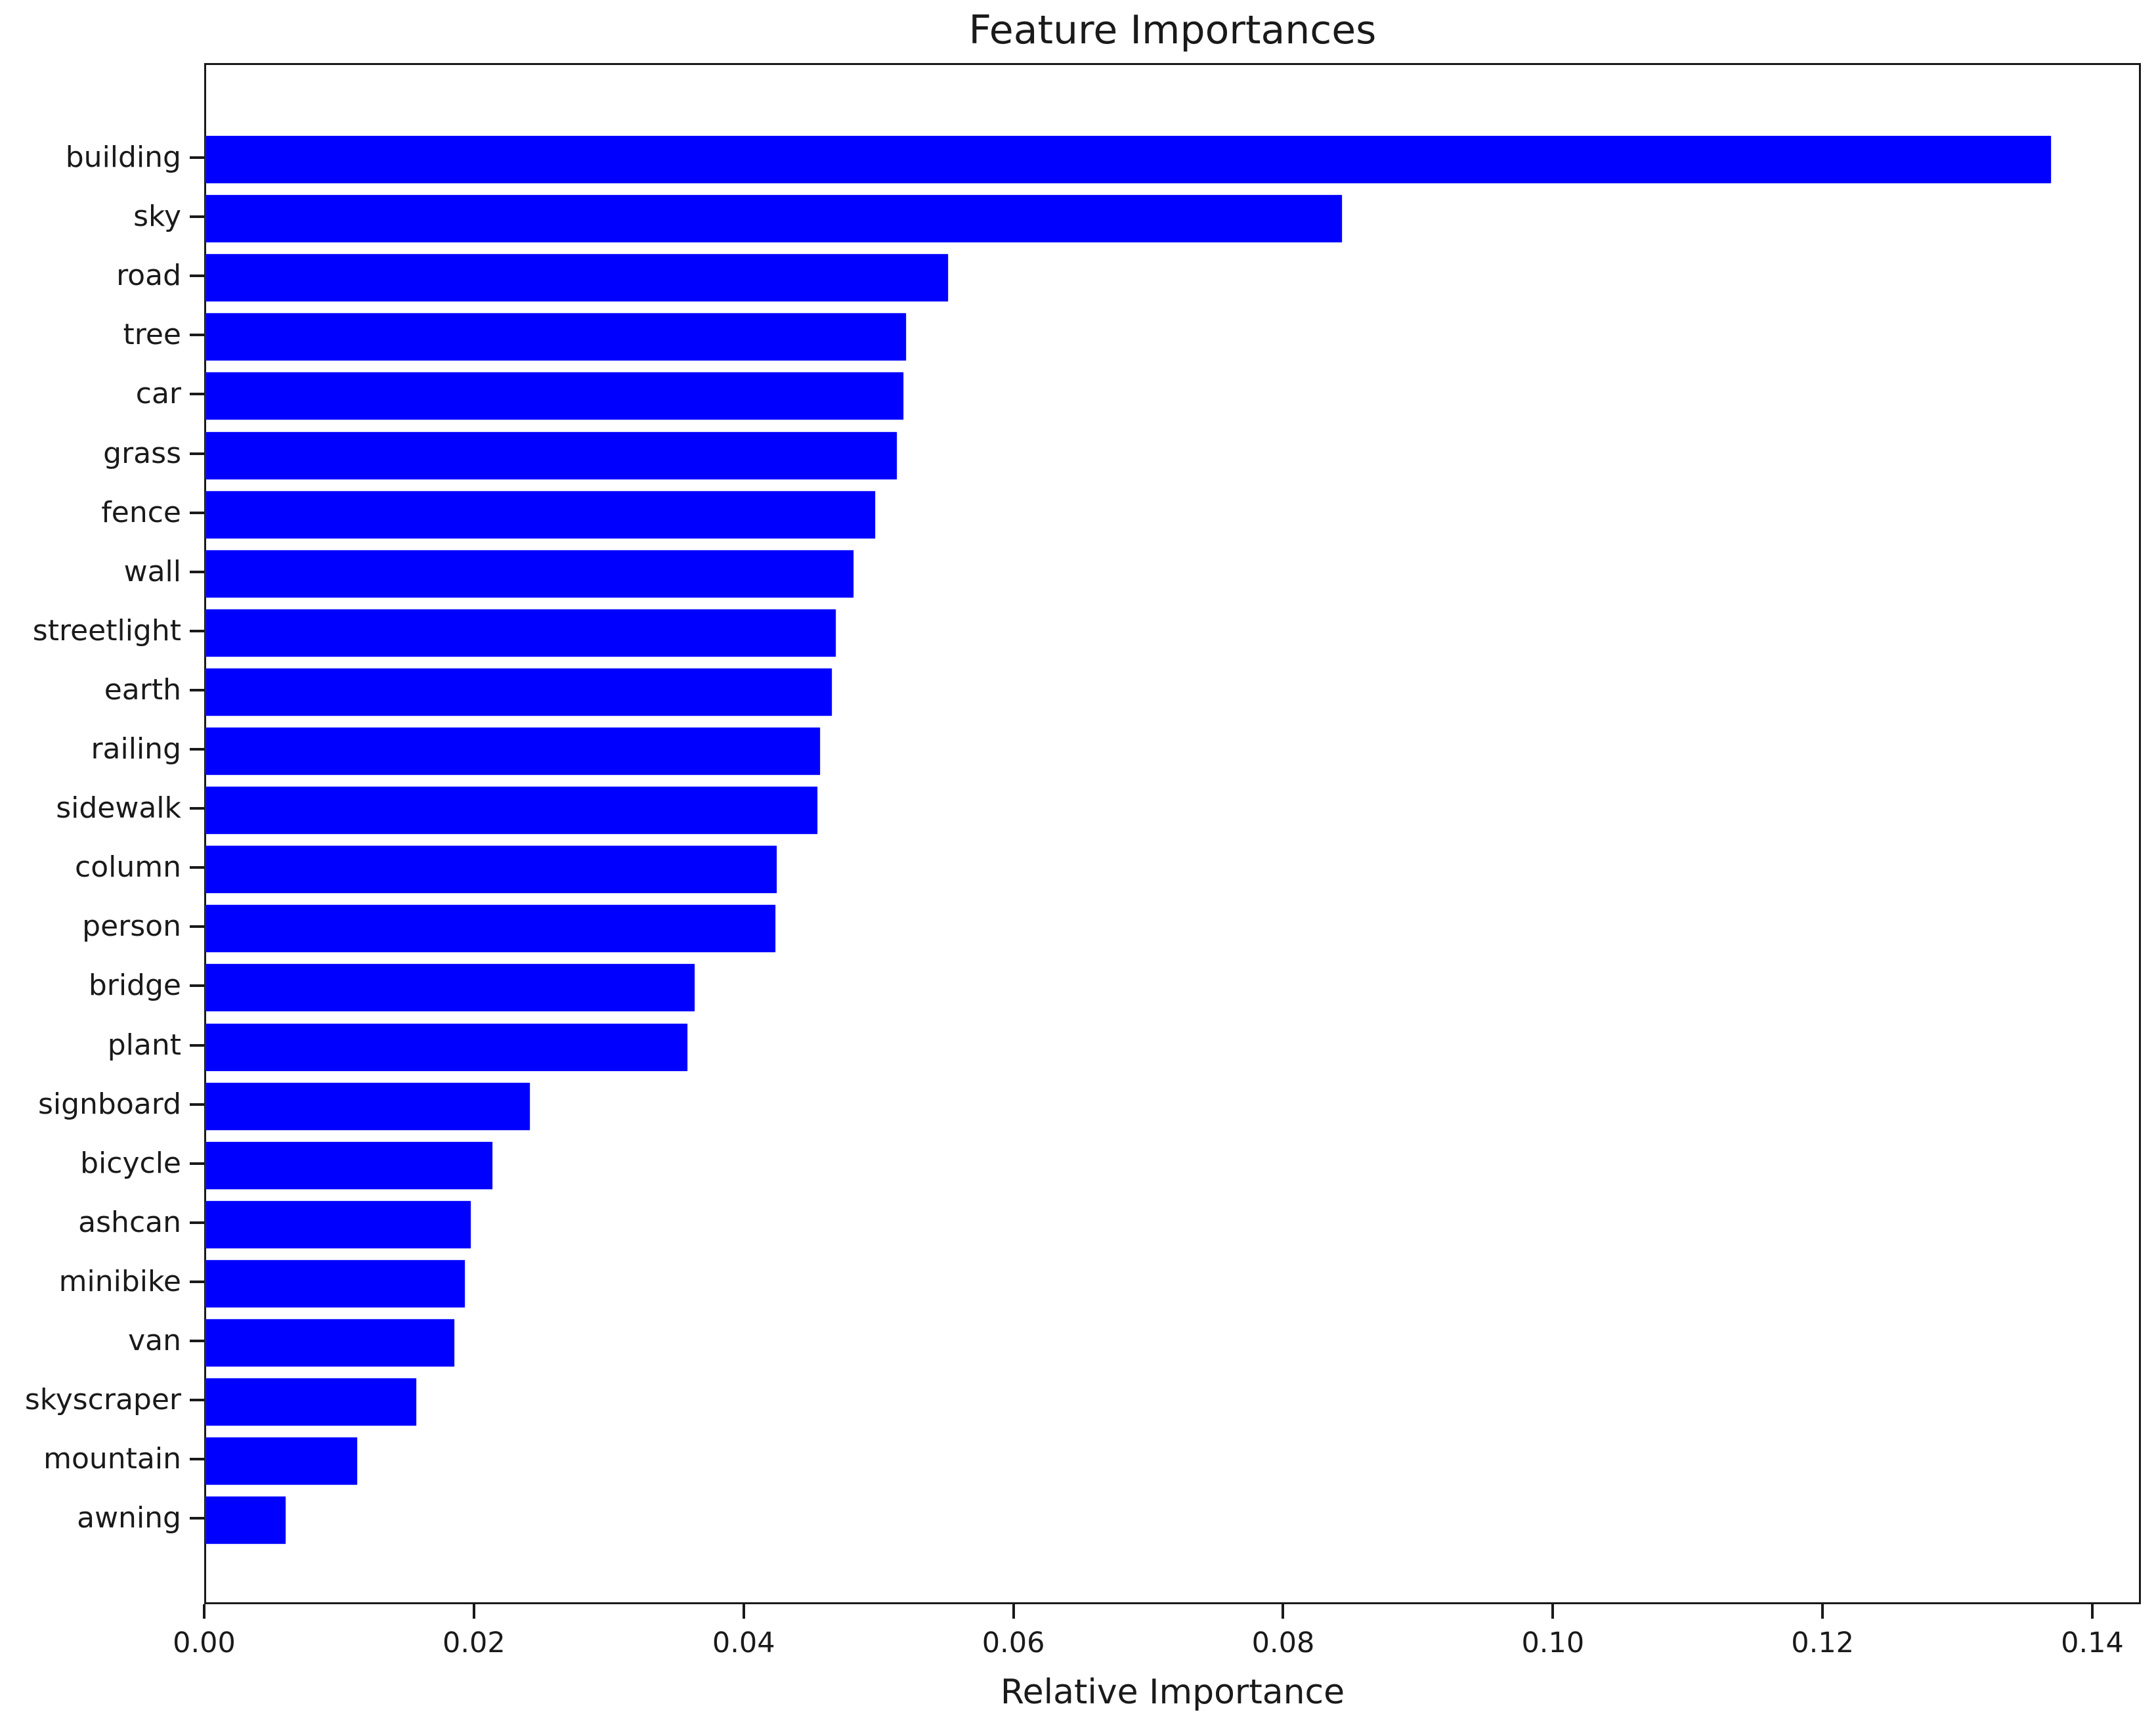 This screenshot has height=1729, width=2156. What do you see at coordinates (142, 689) in the screenshot?
I see `y-tick-label-earth: earth` at bounding box center [142, 689].